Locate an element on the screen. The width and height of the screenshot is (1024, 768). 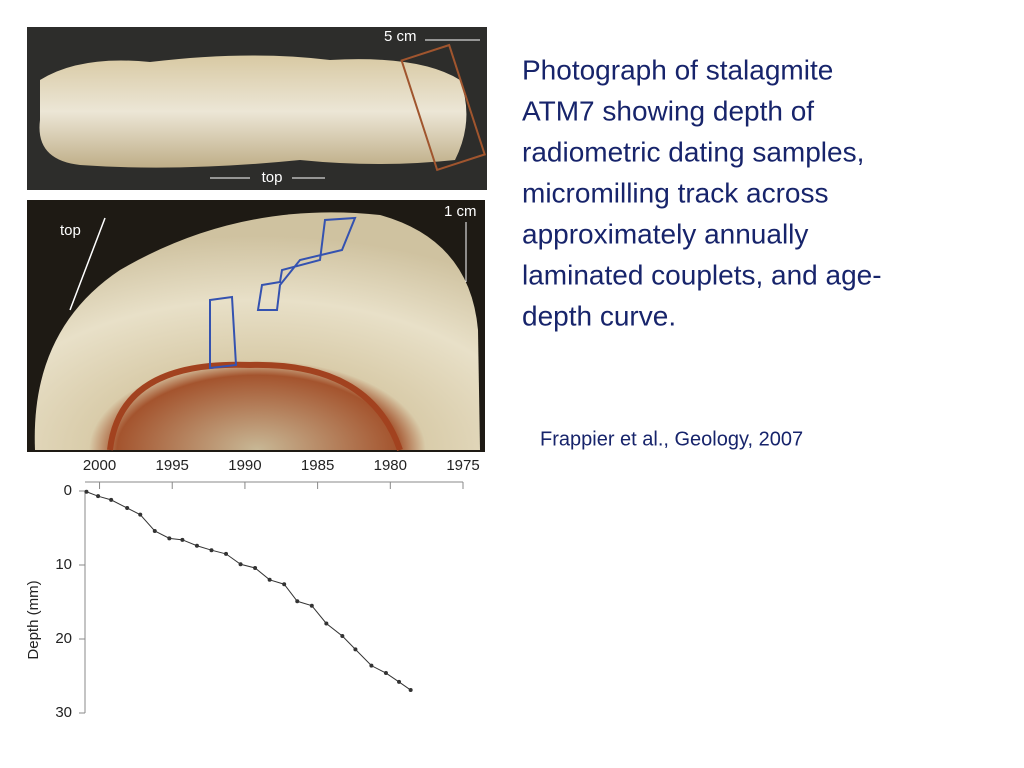
x-tick-label: 1980 is located at coordinates (390, 465).